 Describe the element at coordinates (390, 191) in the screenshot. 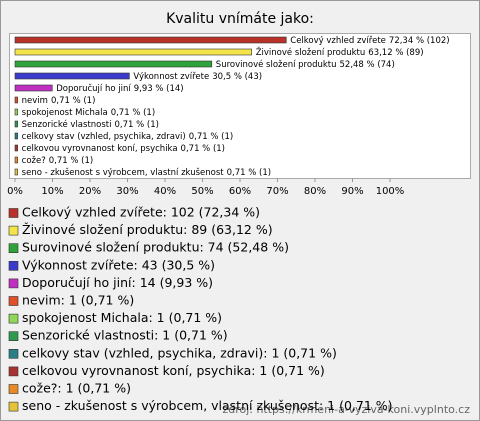

I see `x-tick-label: 100%` at that location.